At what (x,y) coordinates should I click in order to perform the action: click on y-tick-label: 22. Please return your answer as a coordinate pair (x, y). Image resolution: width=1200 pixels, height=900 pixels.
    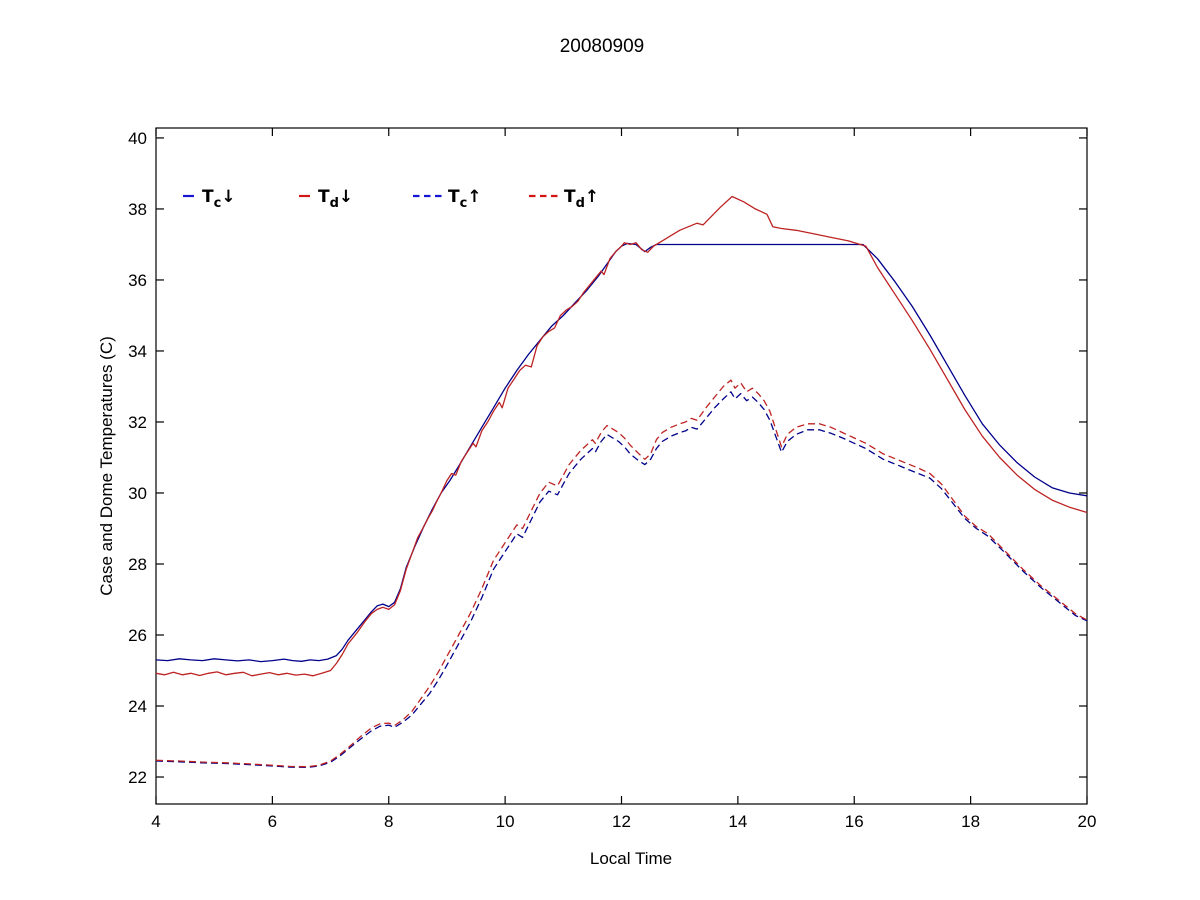
    Looking at the image, I should click on (137, 777).